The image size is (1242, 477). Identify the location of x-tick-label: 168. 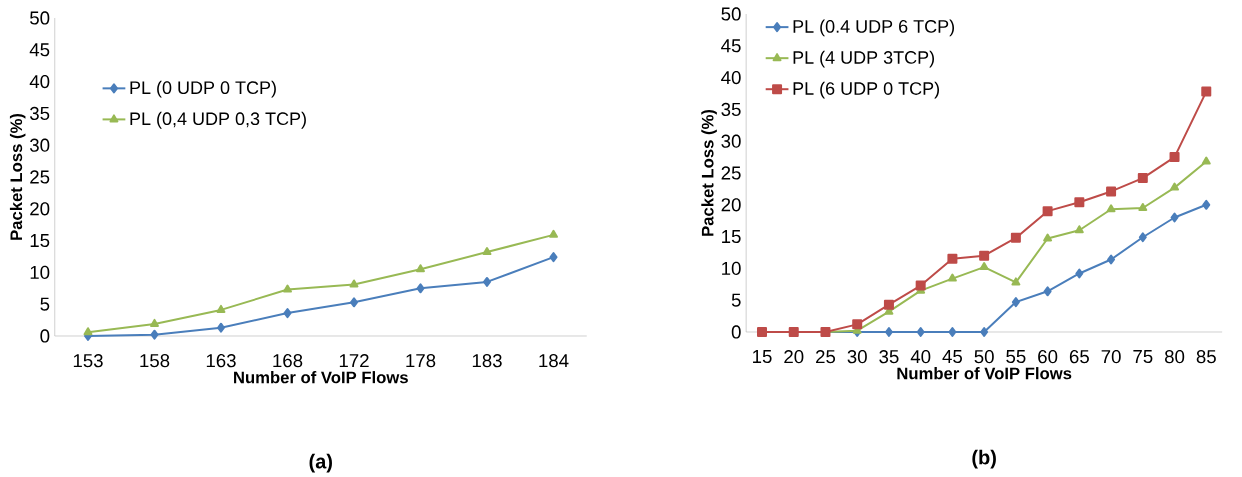
(288, 361).